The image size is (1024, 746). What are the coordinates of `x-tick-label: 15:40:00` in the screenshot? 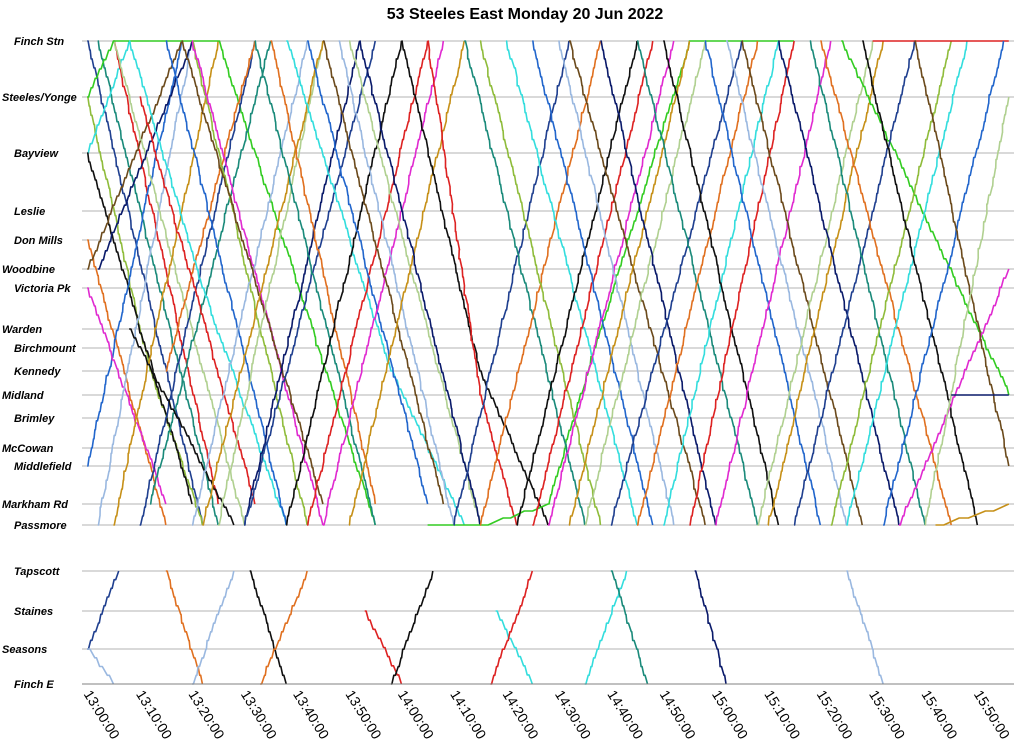 It's located at (939, 714).